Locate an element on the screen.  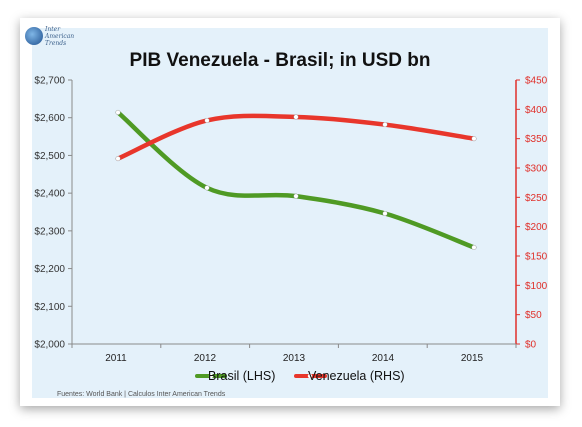
legend-marker-brasil is located at coordinates (211, 376).